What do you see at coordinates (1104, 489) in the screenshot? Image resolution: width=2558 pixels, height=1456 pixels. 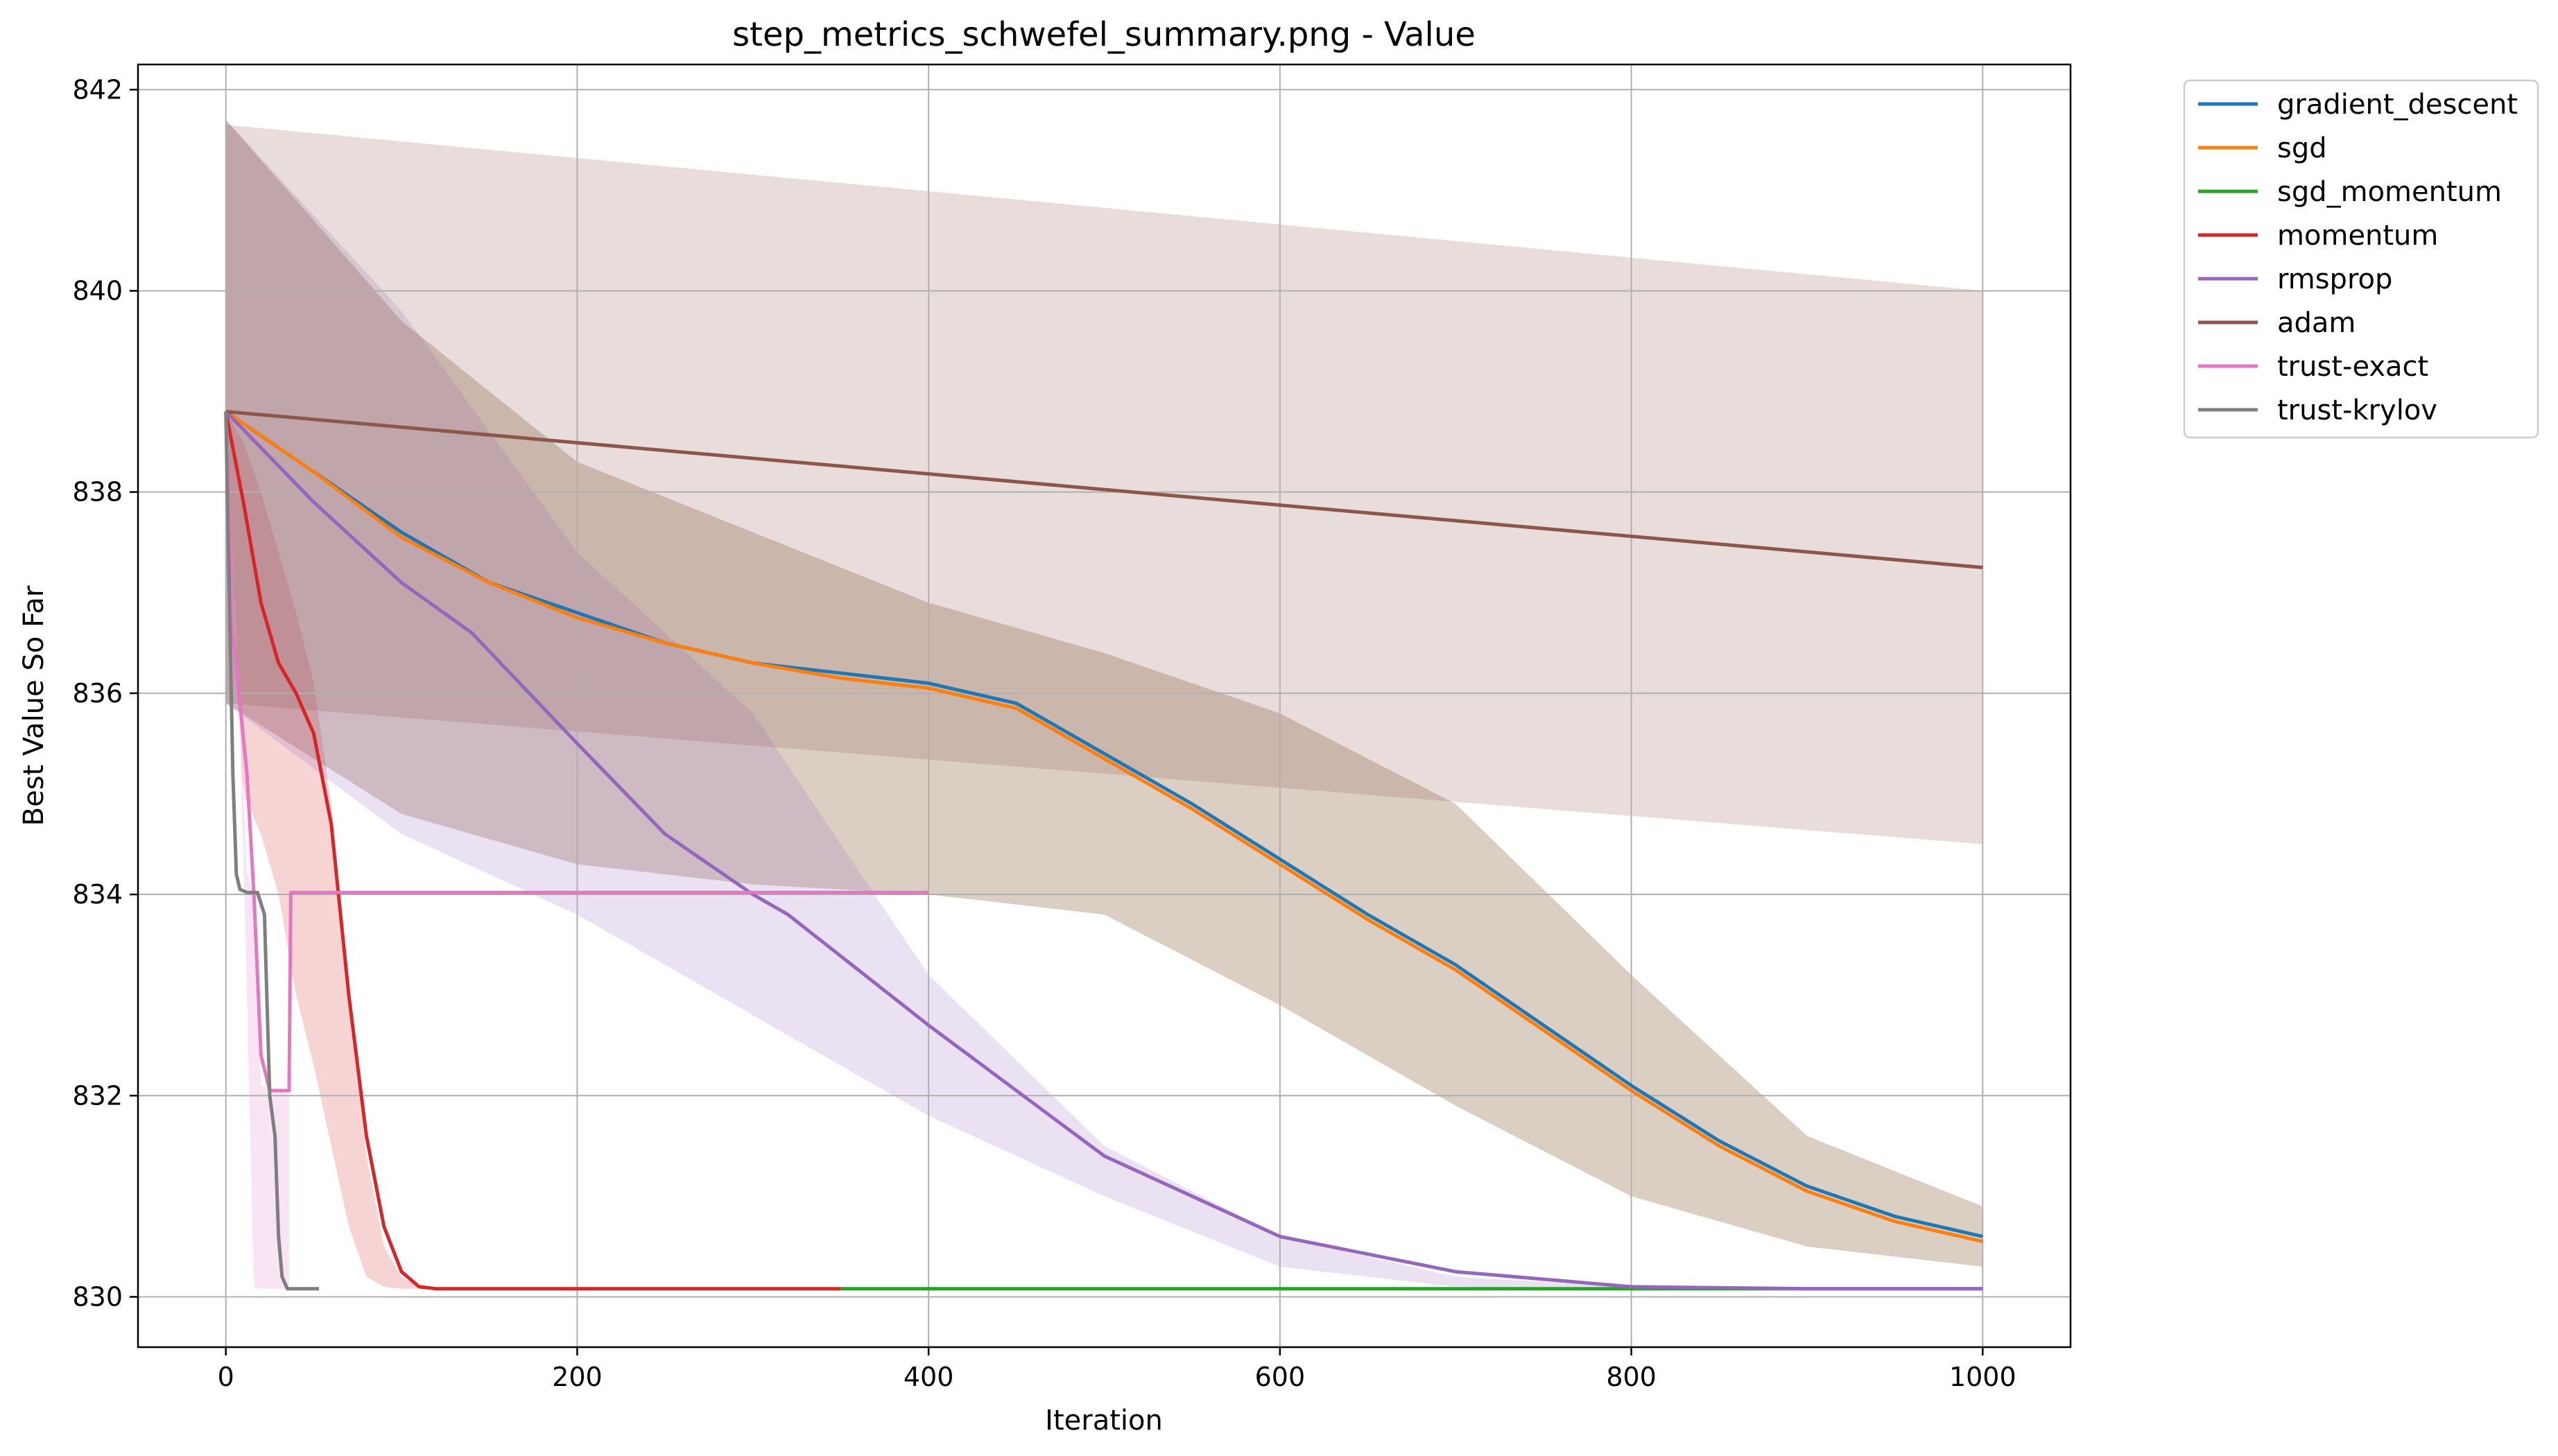 I see `series-line-adam` at bounding box center [1104, 489].